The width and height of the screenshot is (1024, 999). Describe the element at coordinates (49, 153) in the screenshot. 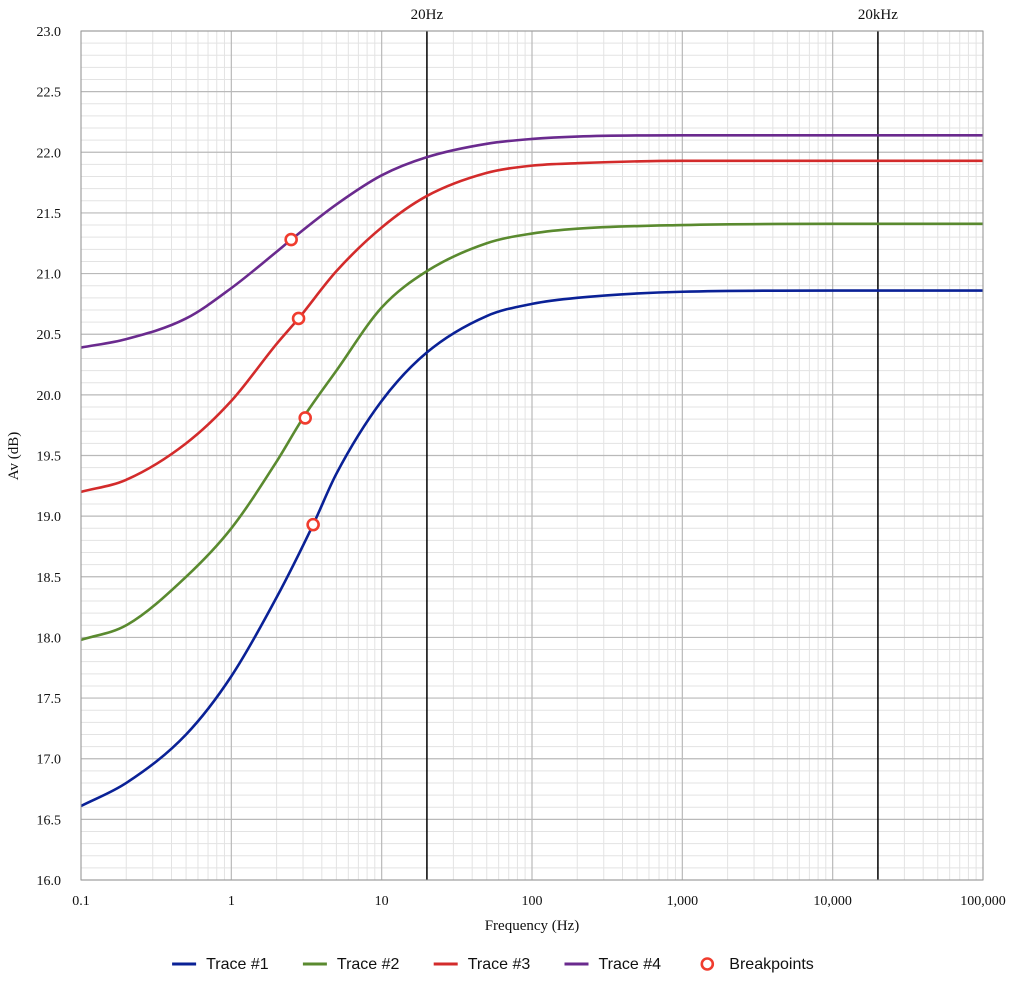

I see `y-tick-label: 22.0` at that location.